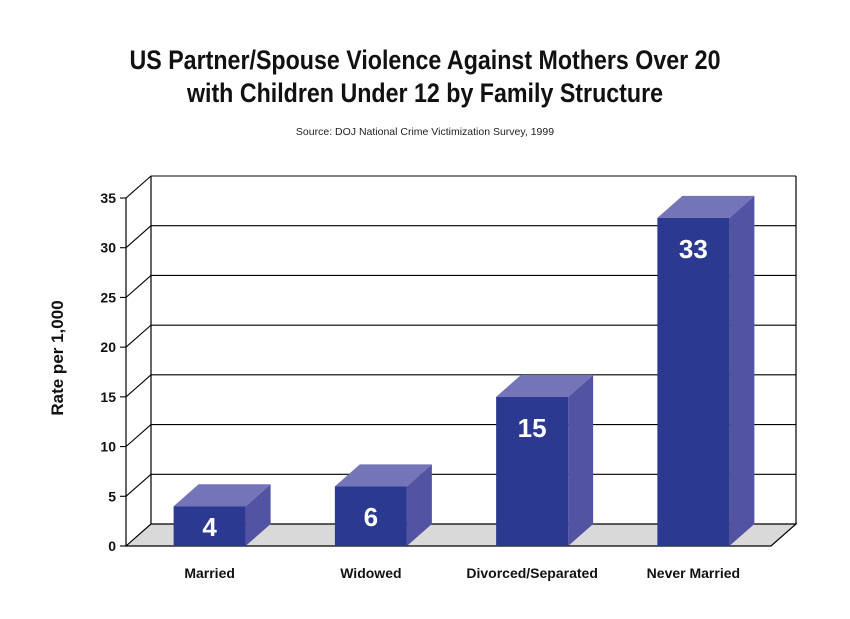  What do you see at coordinates (370, 573) in the screenshot?
I see `x-category-label: Widowed` at bounding box center [370, 573].